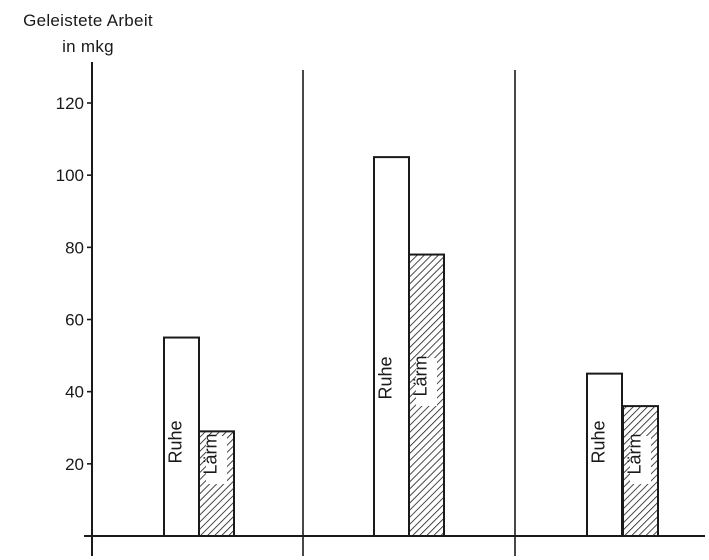 This screenshot has height=560, width=709. What do you see at coordinates (74, 320) in the screenshot?
I see `y-tick-label: 60` at bounding box center [74, 320].